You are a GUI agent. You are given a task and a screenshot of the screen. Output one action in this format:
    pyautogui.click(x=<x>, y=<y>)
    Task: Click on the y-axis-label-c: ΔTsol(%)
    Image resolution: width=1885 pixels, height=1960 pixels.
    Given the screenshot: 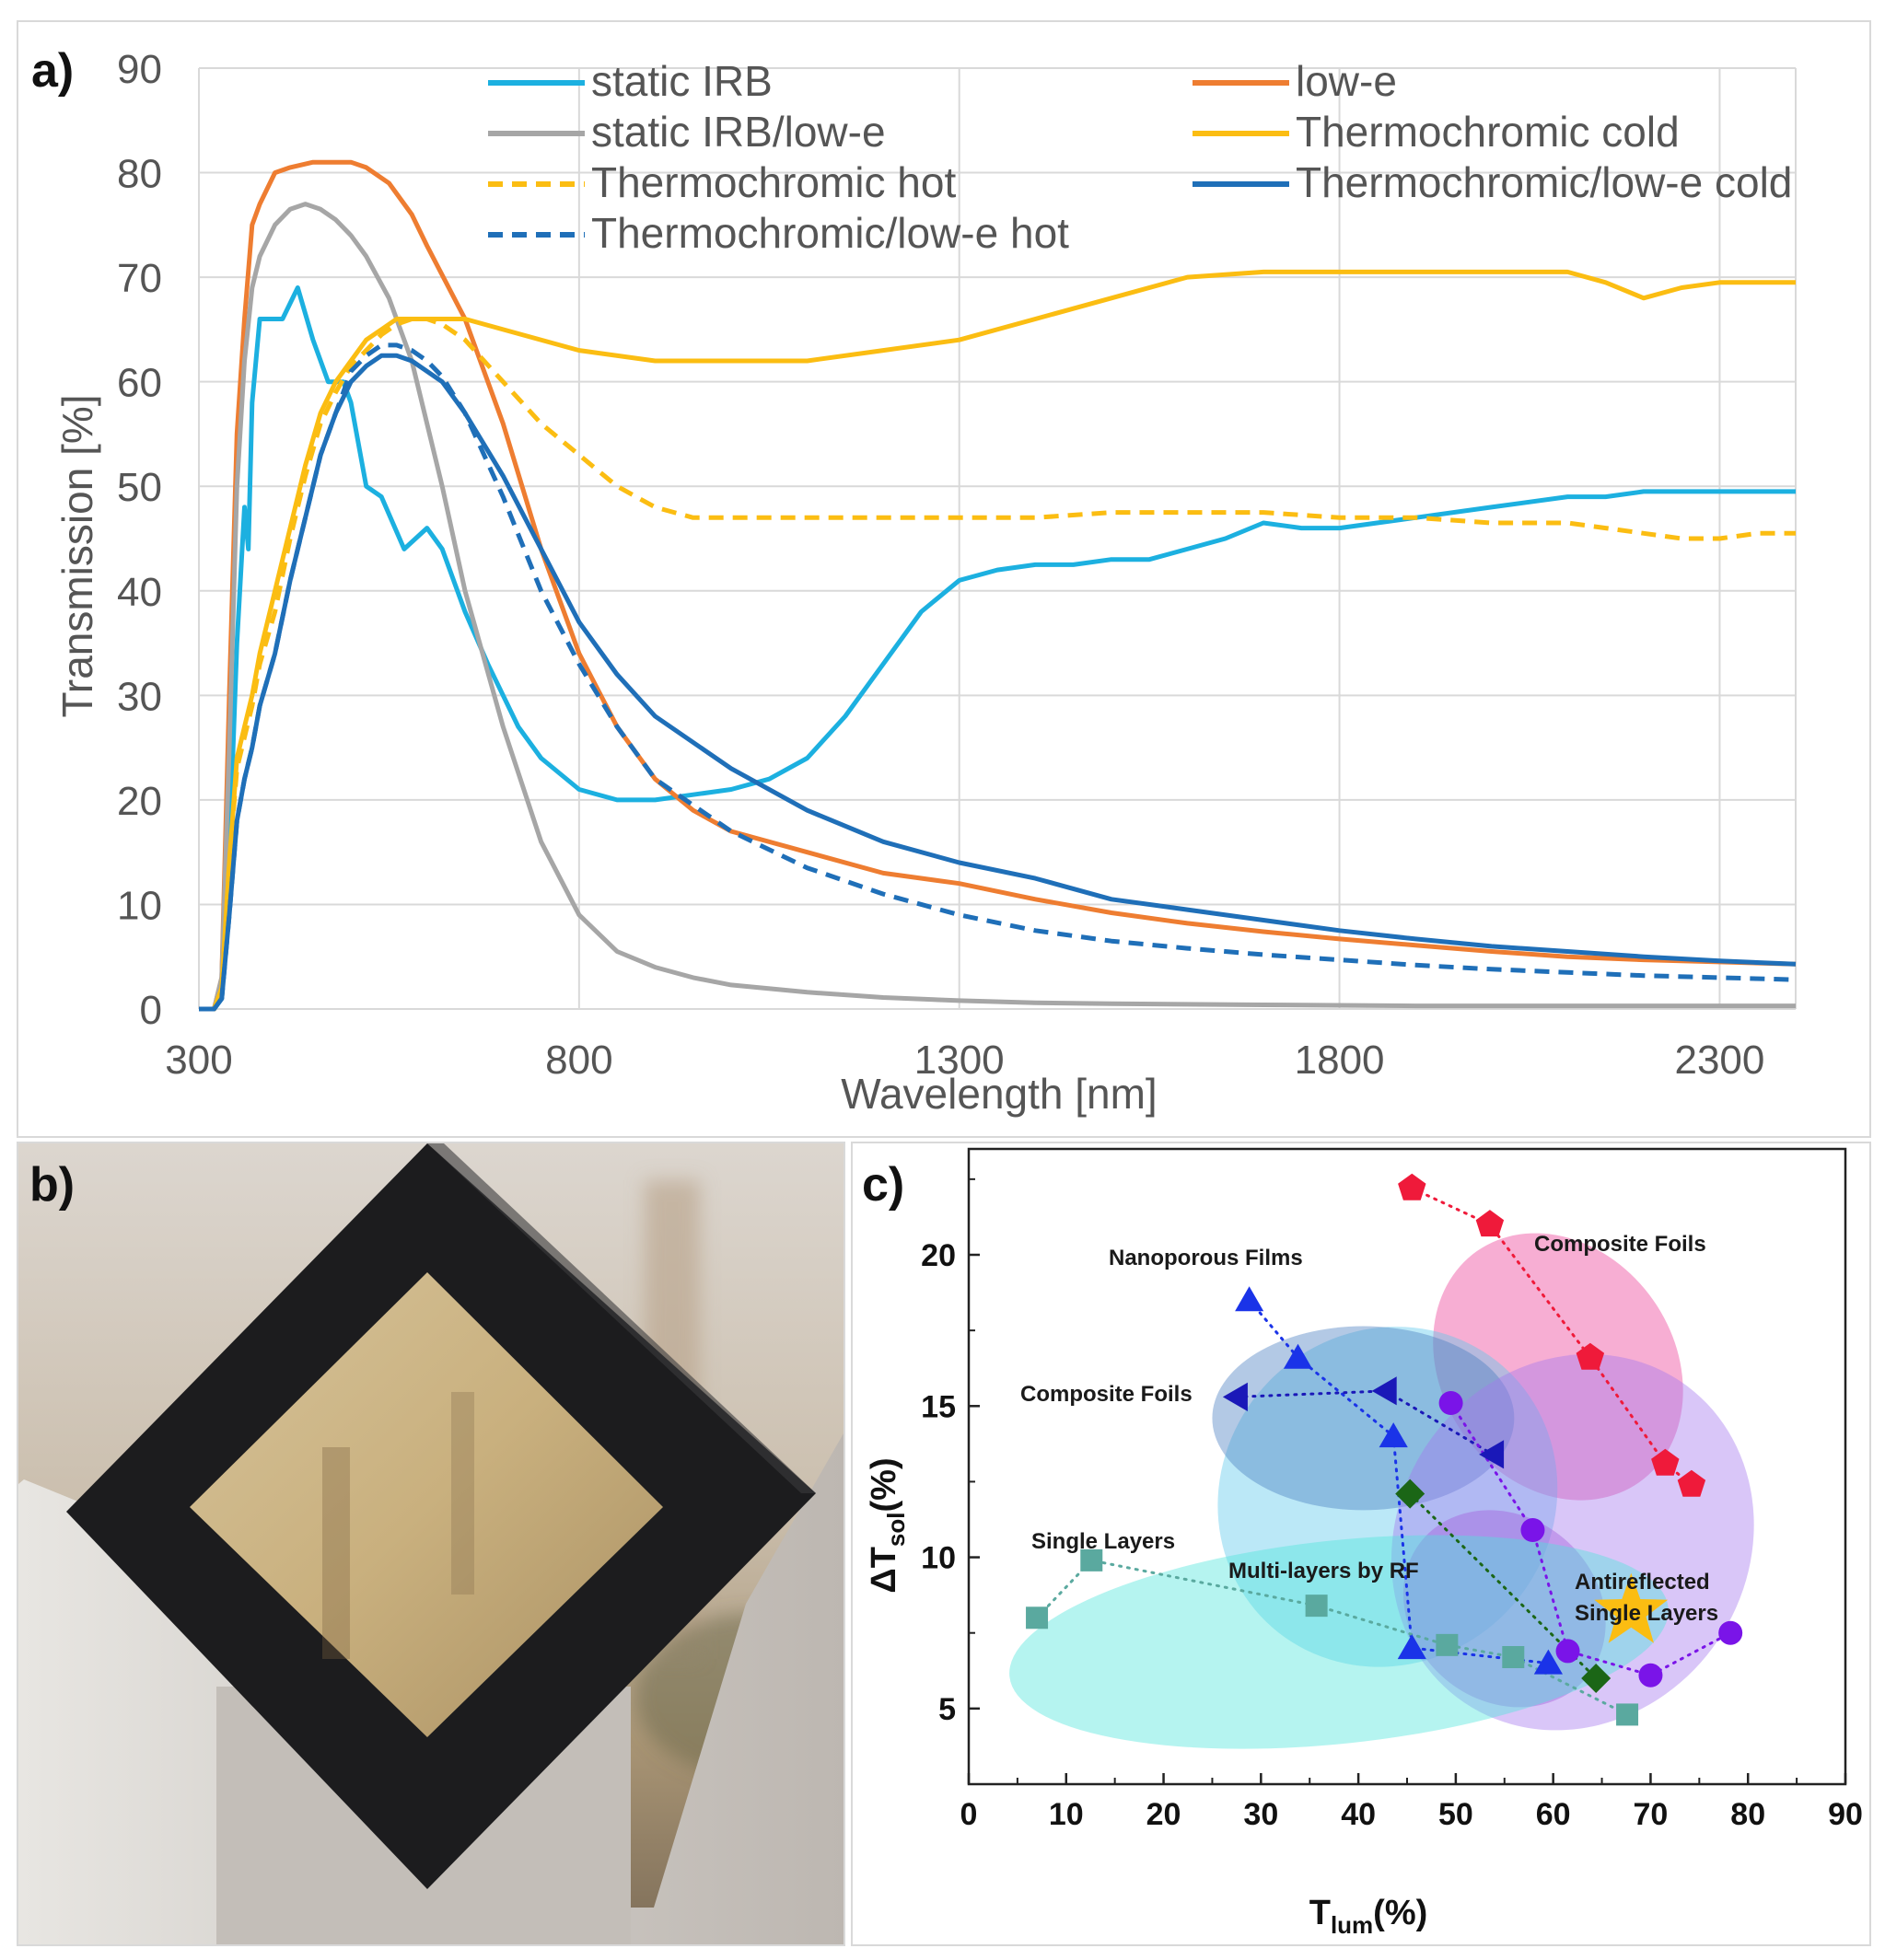 What is the action you would take?
    pyautogui.click(x=887, y=1525)
    